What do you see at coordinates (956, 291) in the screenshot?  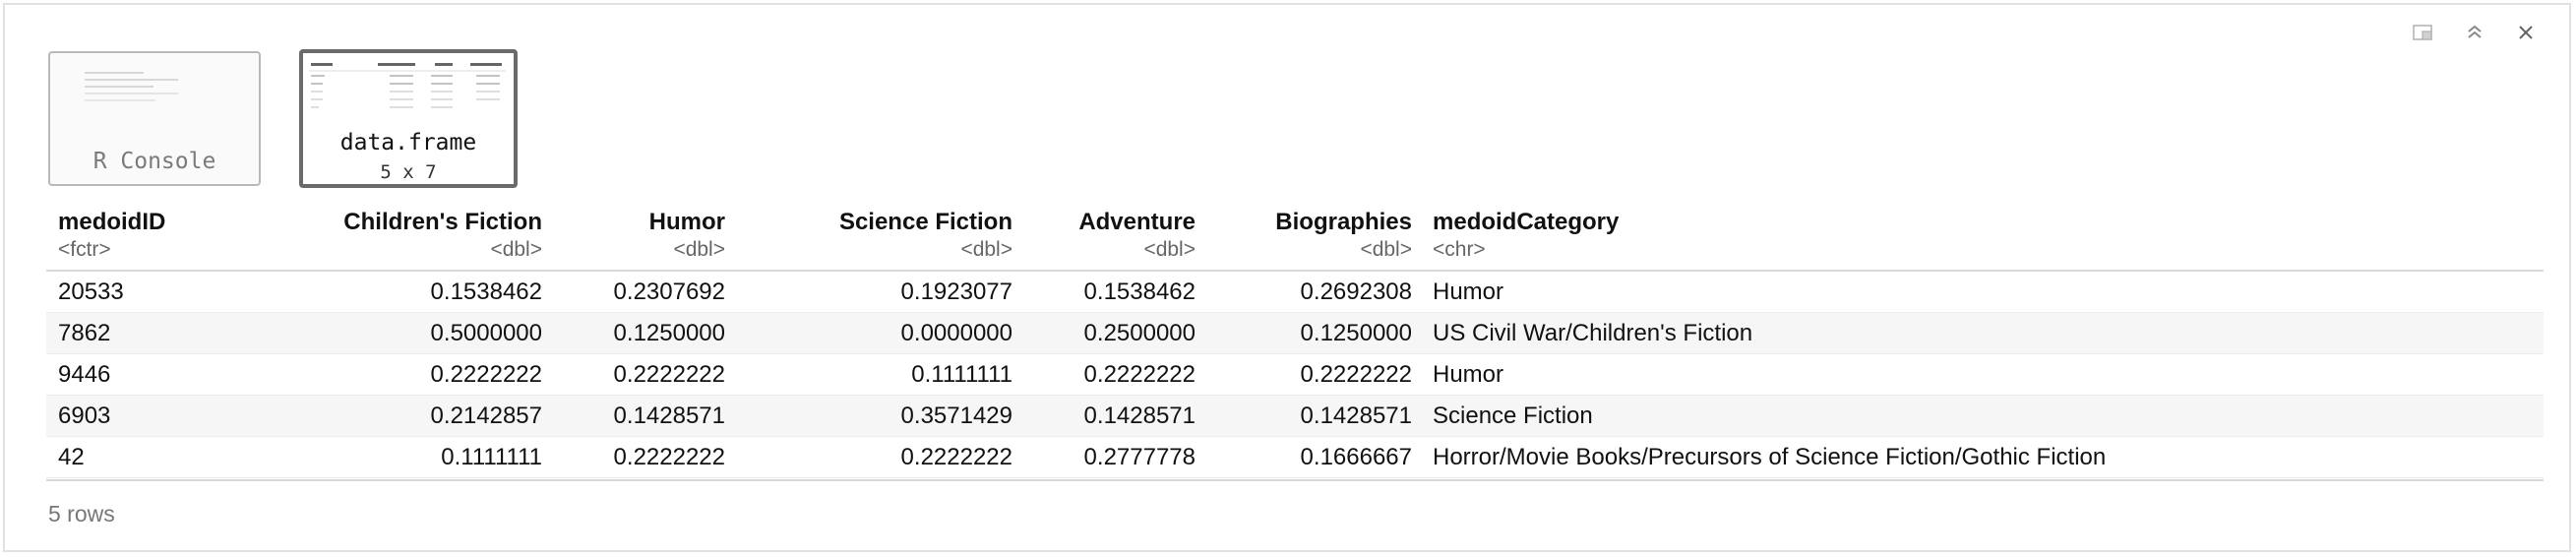 I see `cell-science-fiction: 0.1923077` at bounding box center [956, 291].